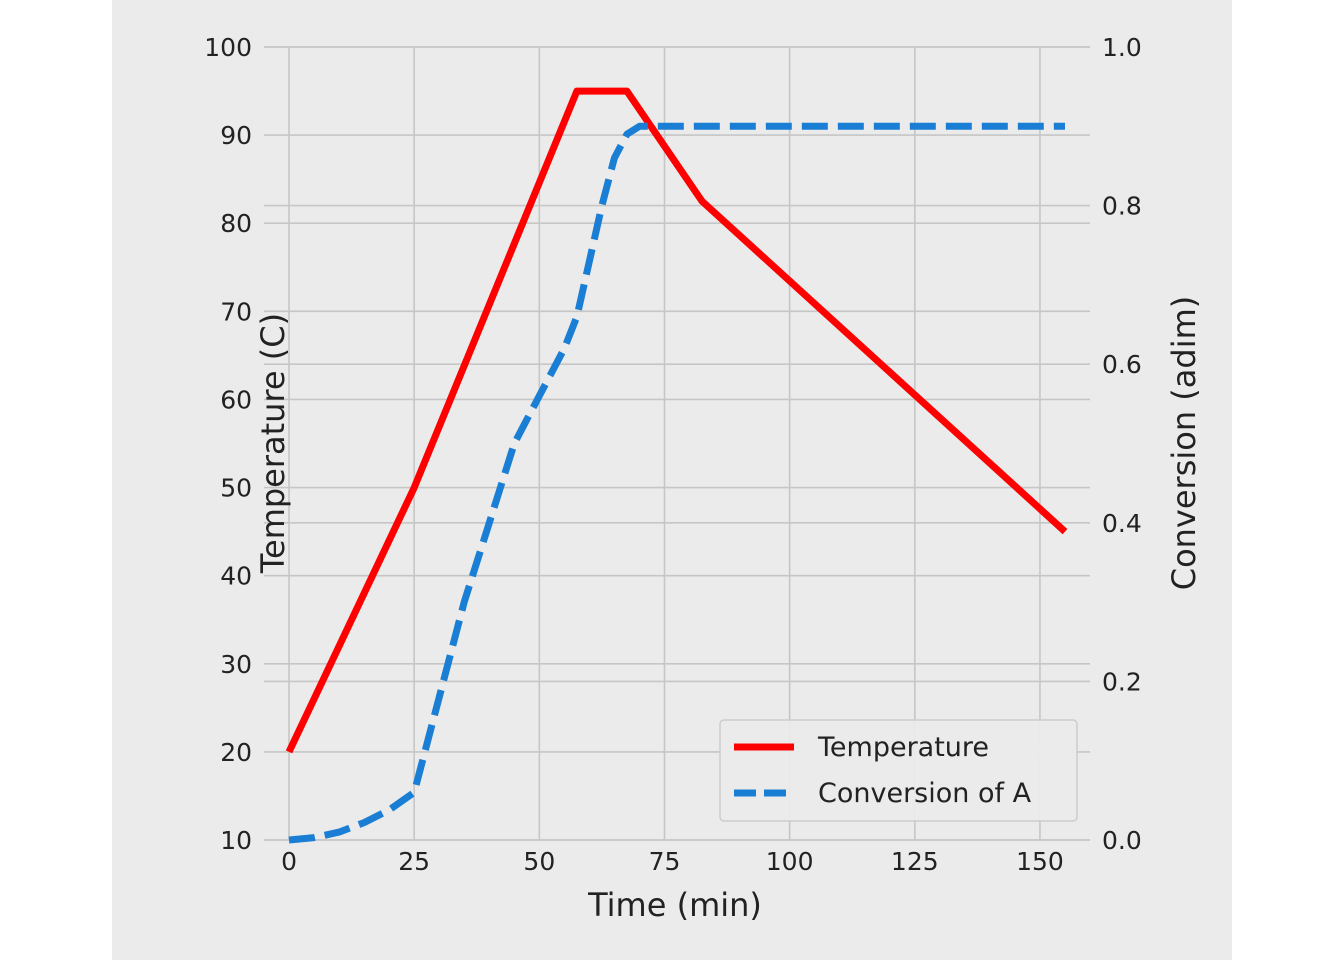 This screenshot has height=960, width=1344. What do you see at coordinates (236, 311) in the screenshot?
I see `y-left-tick-label: 70` at bounding box center [236, 311].